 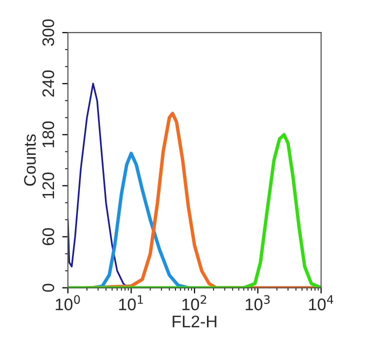 I want to click on y-tick-label: 300, so click(x=48, y=32).